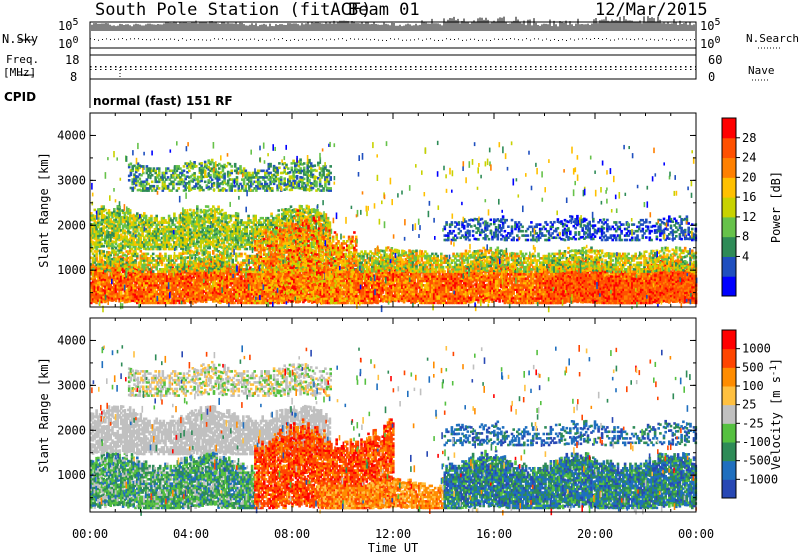 The image size is (800, 554). I want to click on x-axis-label: Time UT, so click(393, 547).